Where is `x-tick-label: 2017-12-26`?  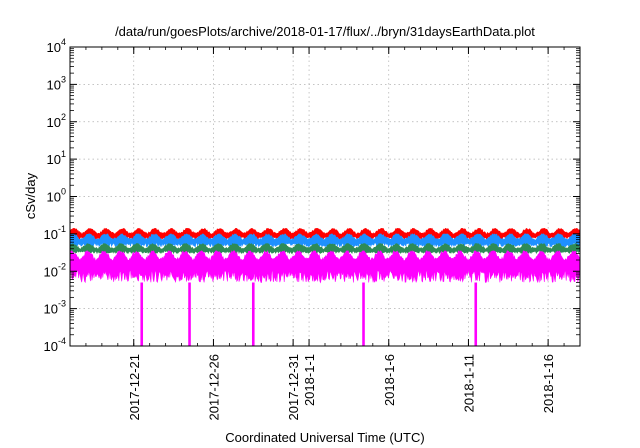 x-tick-label: 2017-12-26 is located at coordinates (213, 387).